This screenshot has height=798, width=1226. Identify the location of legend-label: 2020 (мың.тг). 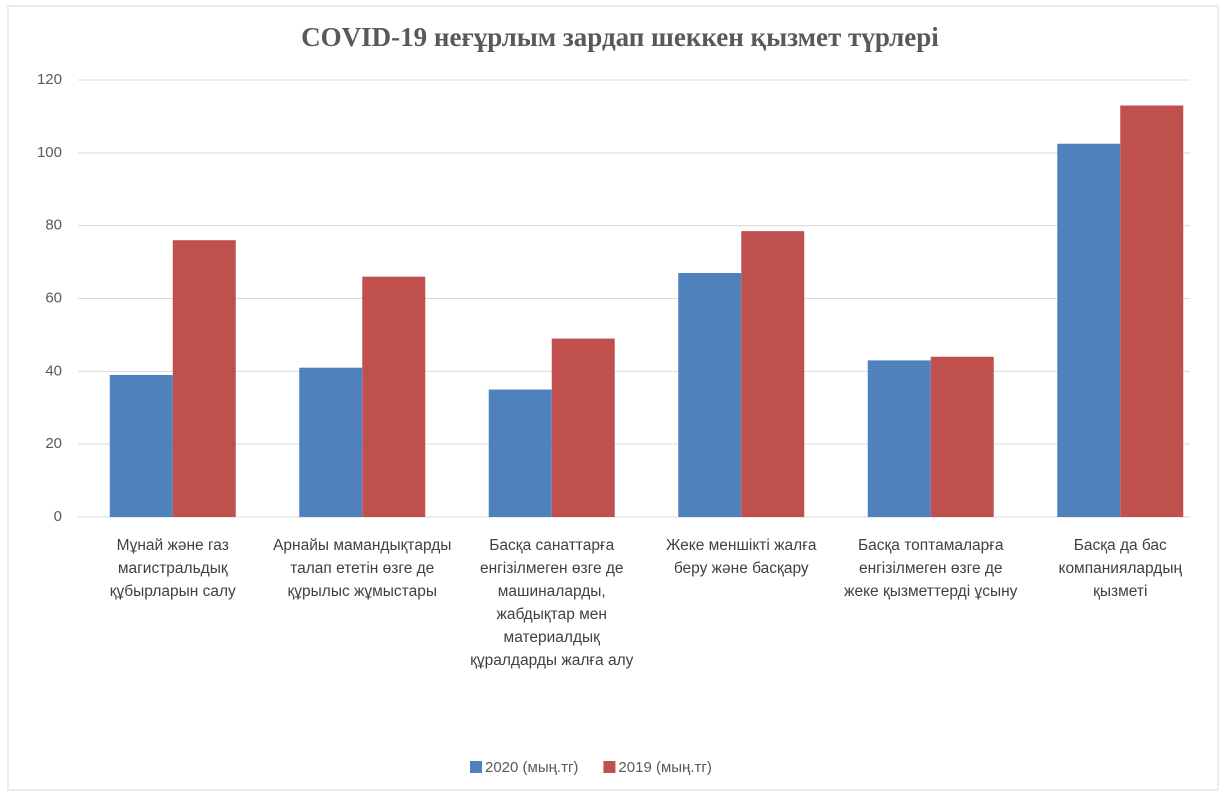
(531, 767).